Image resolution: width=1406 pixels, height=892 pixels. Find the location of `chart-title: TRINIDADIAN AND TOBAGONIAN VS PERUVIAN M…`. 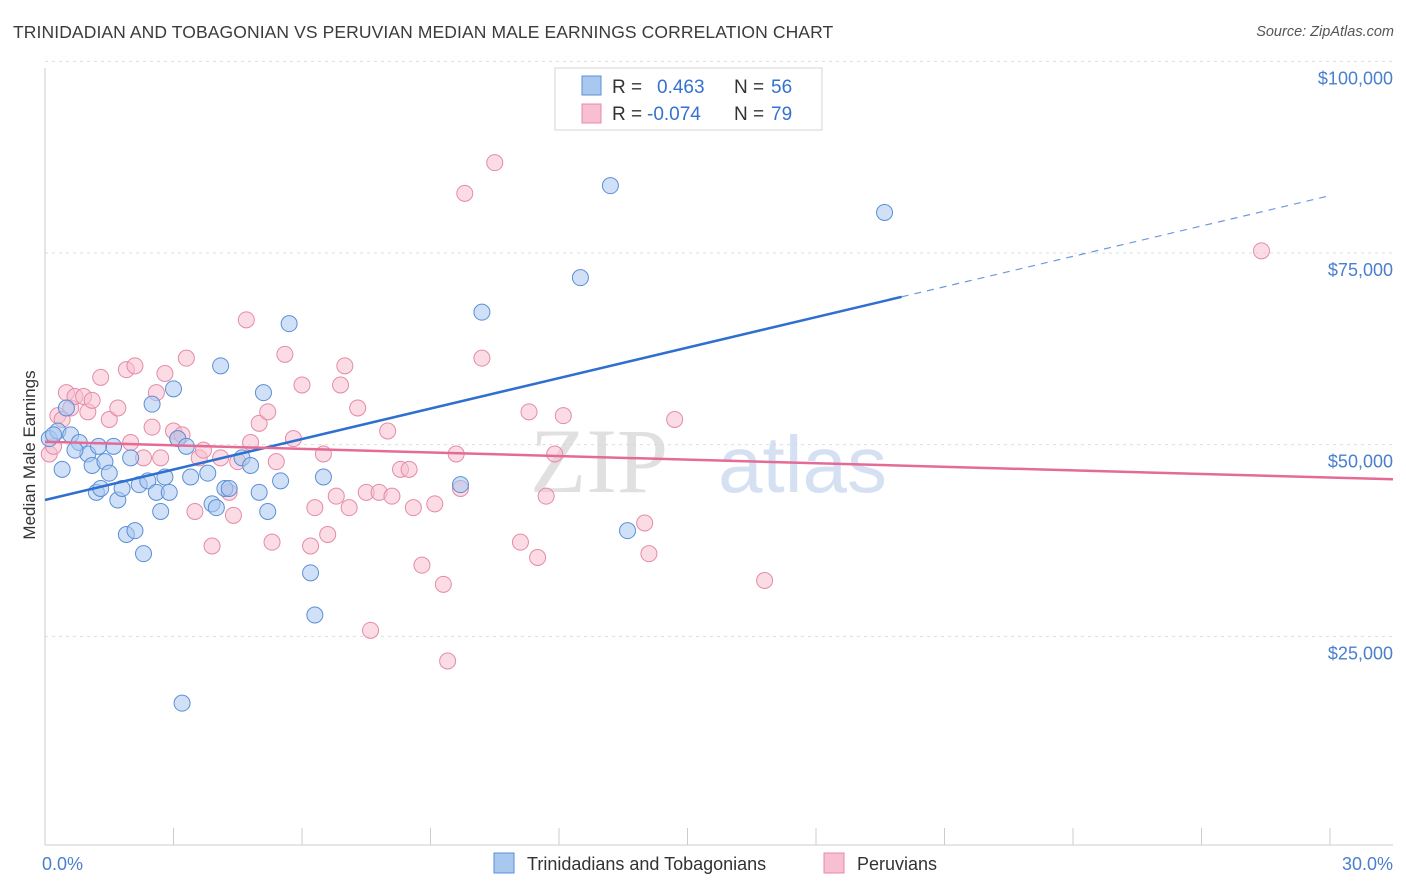

chart-title: TRINIDADIAN AND TOBAGONIAN VS PERUVIAN M… is located at coordinates (423, 32).